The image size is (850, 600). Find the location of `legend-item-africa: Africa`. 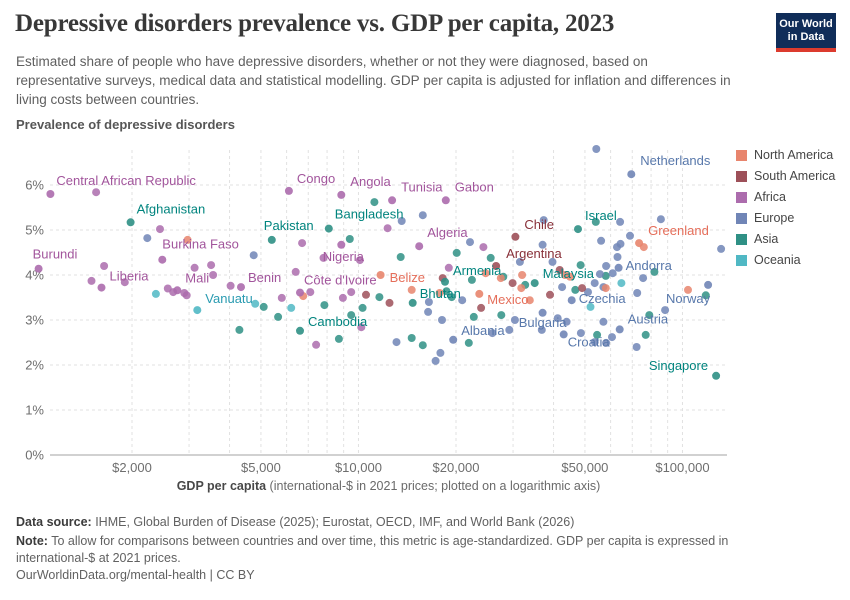

legend-item-africa: Africa is located at coordinates (785, 197).